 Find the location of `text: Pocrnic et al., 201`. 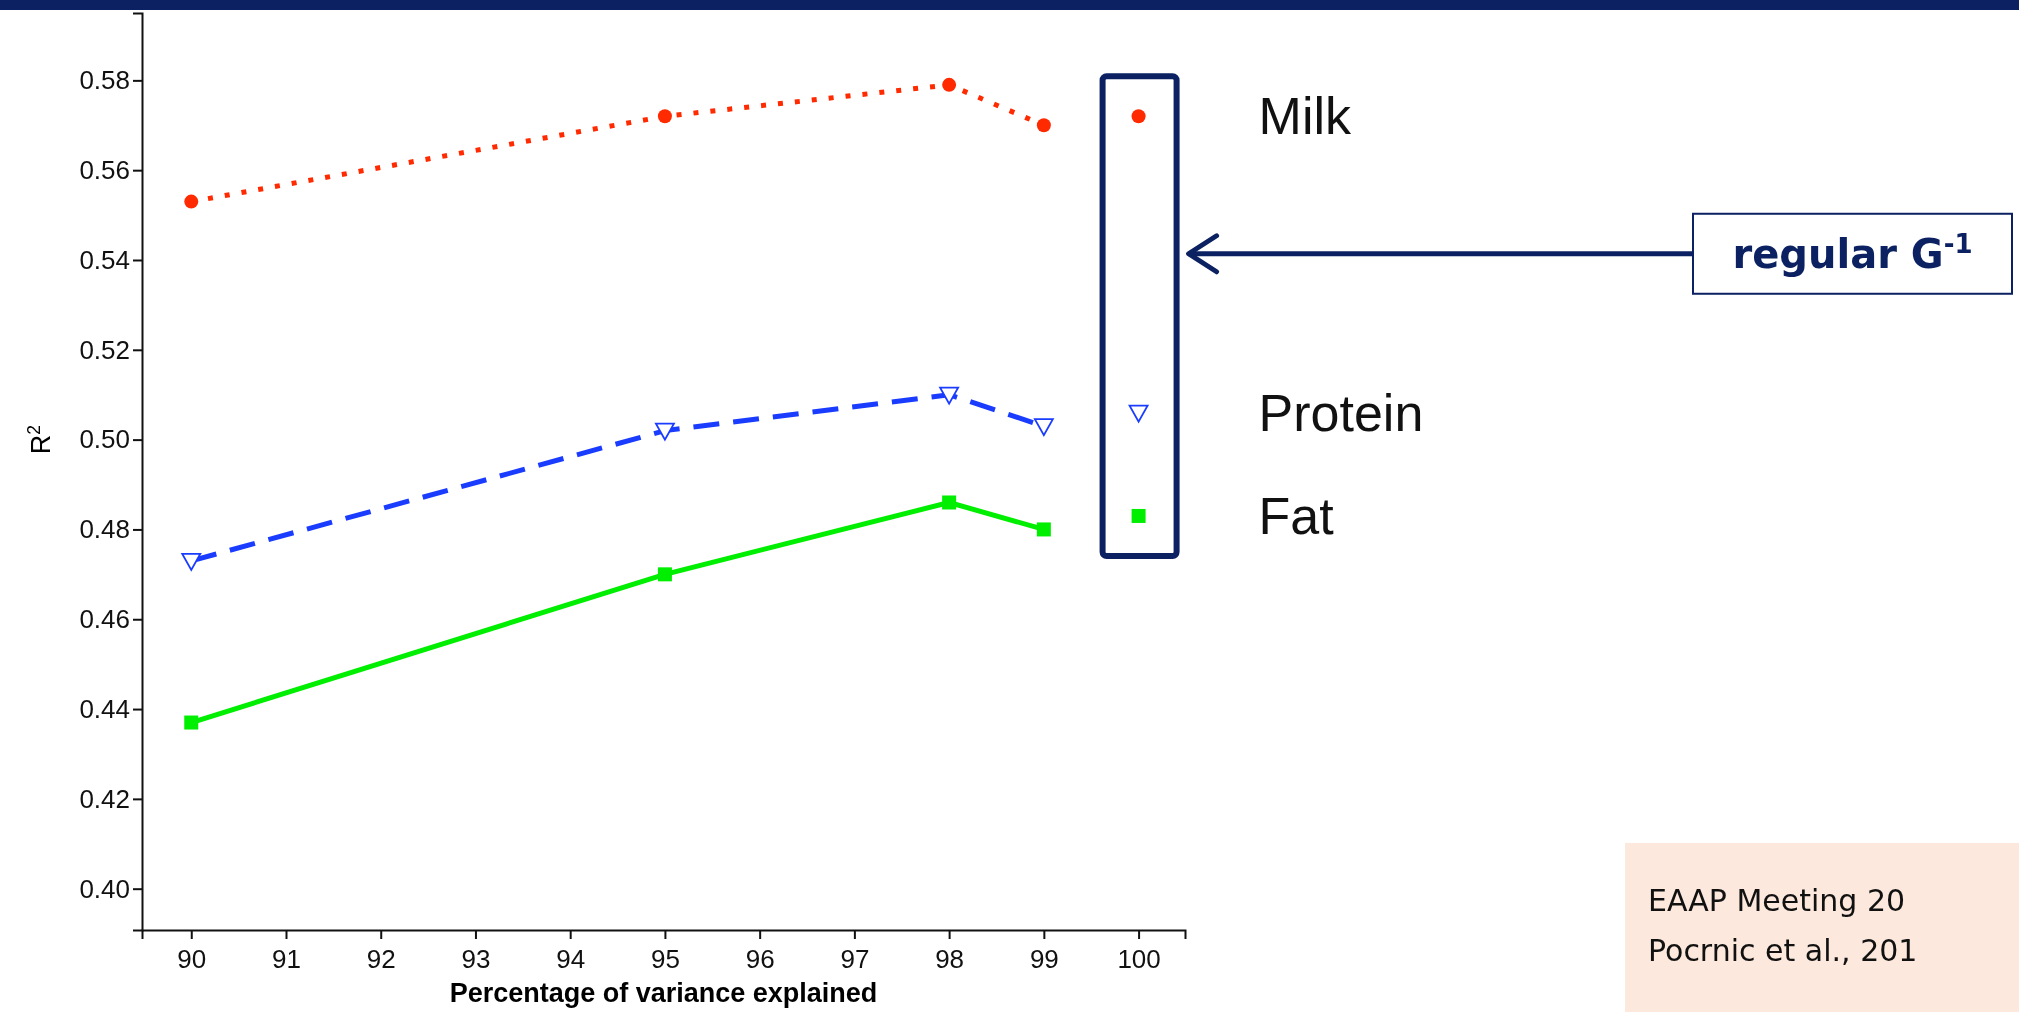

text: Pocrnic et al., 201 is located at coordinates (1783, 950).